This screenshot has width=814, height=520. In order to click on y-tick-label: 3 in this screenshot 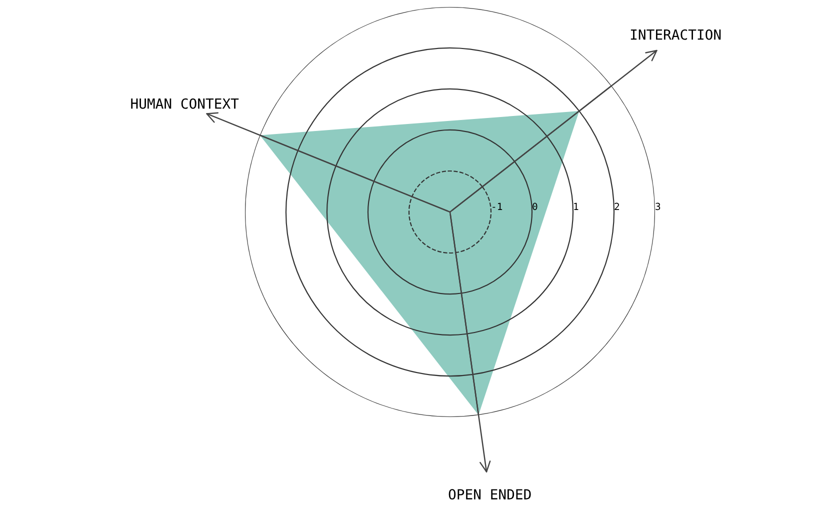, I will do `click(658, 206)`.